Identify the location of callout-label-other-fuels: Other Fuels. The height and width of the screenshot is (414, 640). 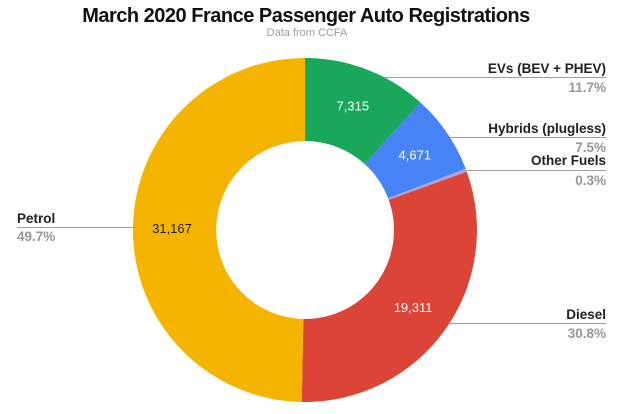
(568, 160).